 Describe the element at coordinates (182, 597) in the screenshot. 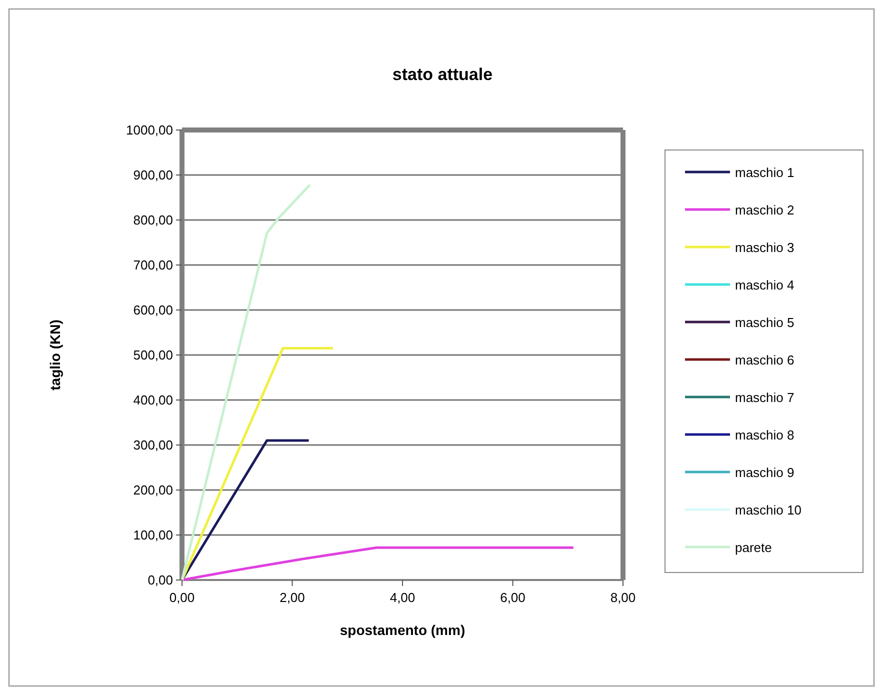

I see `x-tick-label: 0,00` at that location.